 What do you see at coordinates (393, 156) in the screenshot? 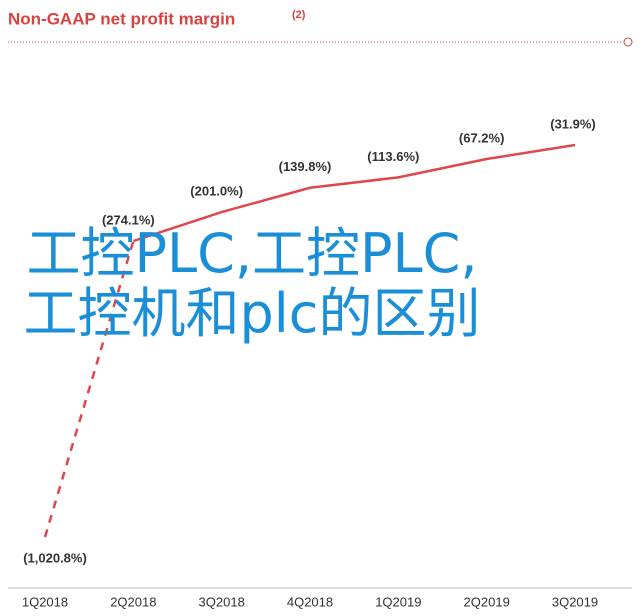
I see `data-label: (113.6%)` at bounding box center [393, 156].